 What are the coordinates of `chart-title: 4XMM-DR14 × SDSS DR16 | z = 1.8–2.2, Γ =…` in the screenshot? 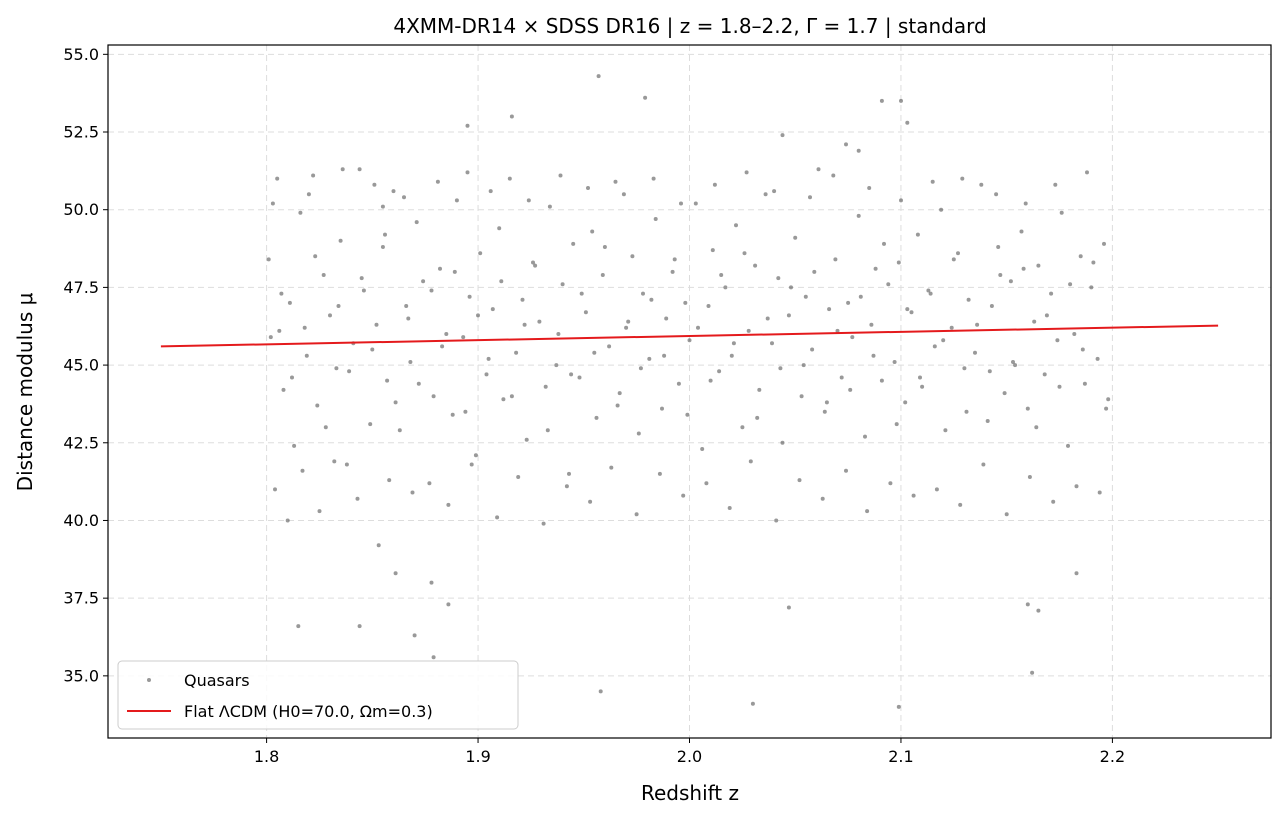 It's located at (689, 26).